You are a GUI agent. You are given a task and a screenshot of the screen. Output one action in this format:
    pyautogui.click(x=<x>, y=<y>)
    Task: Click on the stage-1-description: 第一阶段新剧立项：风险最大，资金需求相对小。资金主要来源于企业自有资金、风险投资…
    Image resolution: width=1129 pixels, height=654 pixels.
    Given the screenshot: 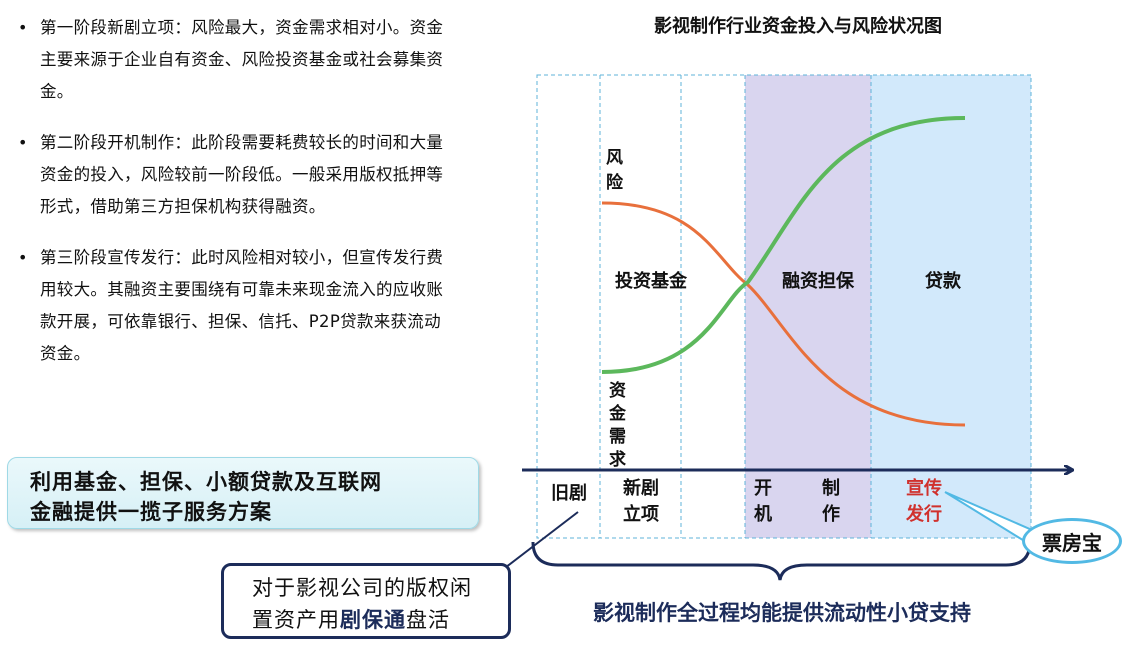 What is the action you would take?
    pyautogui.click(x=236, y=60)
    